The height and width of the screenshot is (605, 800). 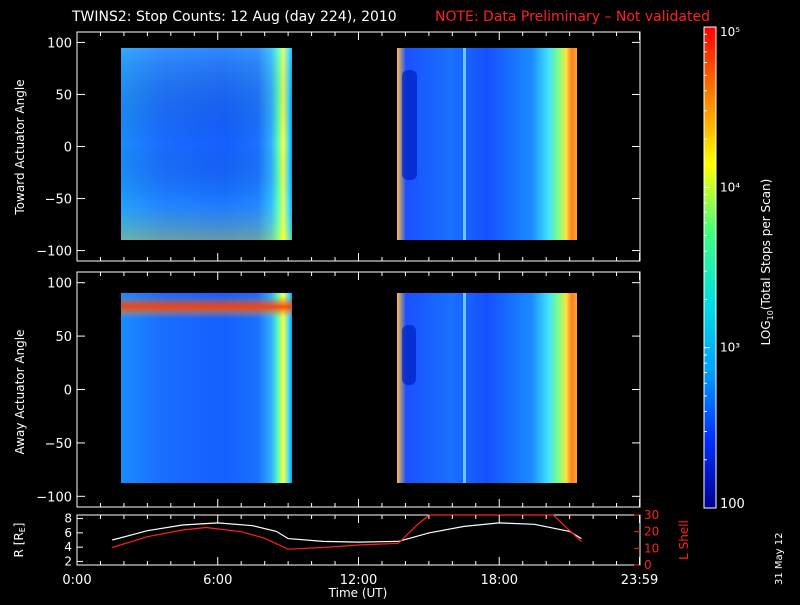 I want to click on y-tick-label: 4, so click(x=68, y=547).